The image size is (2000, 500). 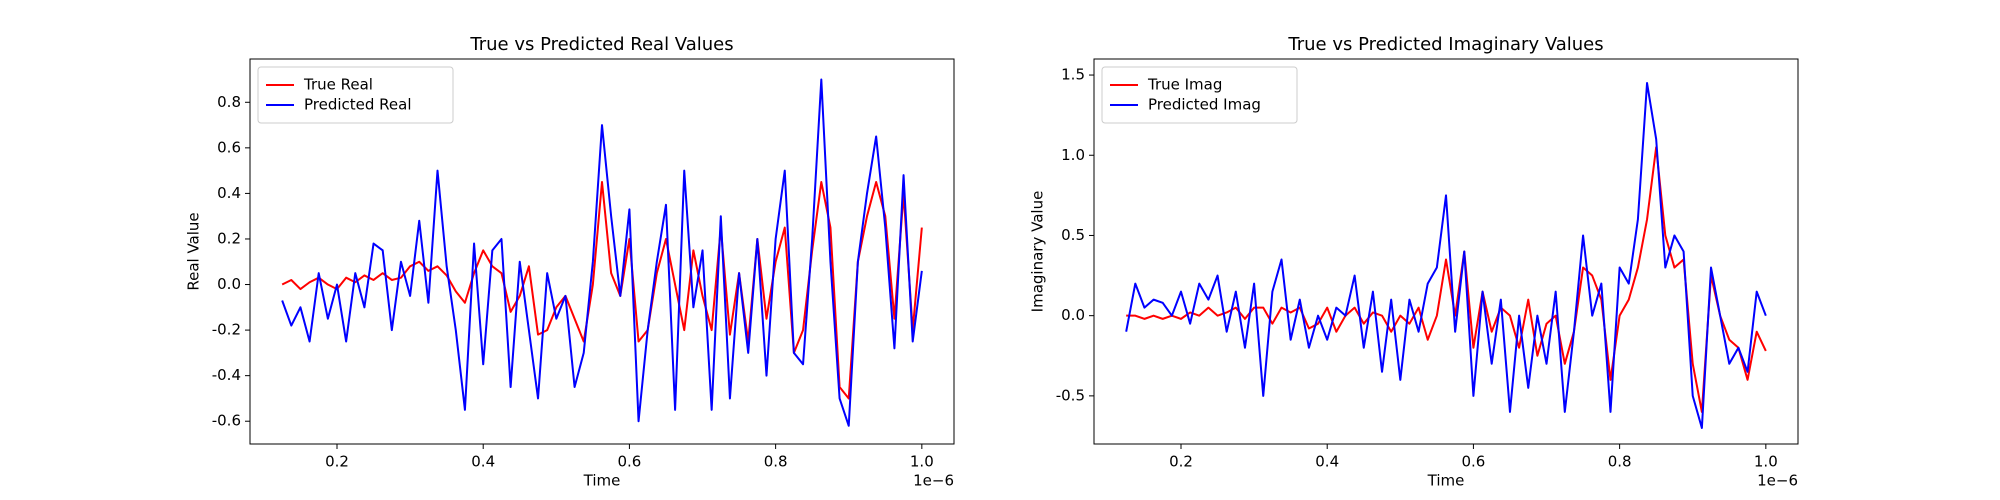 I want to click on legend-label: Predicted Imag, so click(x=1204, y=105).